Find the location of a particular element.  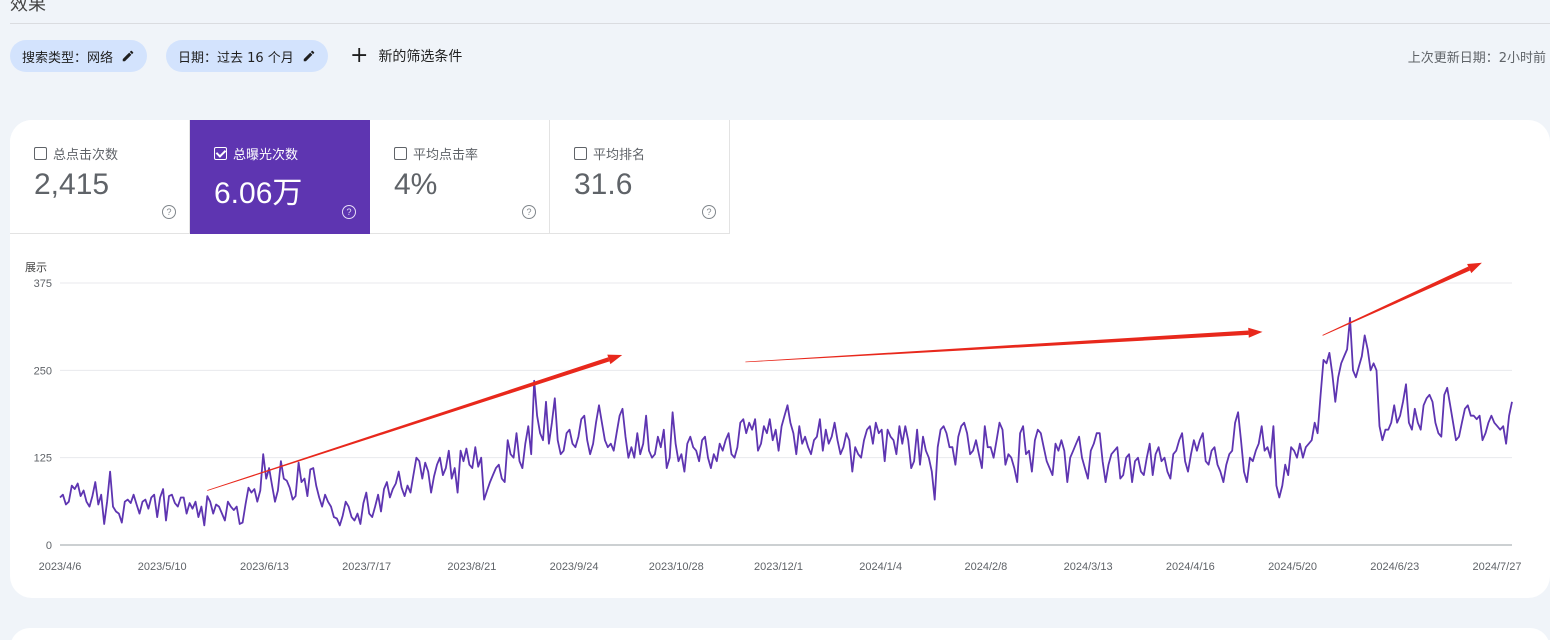

metric-label: 平均排名 is located at coordinates (619, 155).